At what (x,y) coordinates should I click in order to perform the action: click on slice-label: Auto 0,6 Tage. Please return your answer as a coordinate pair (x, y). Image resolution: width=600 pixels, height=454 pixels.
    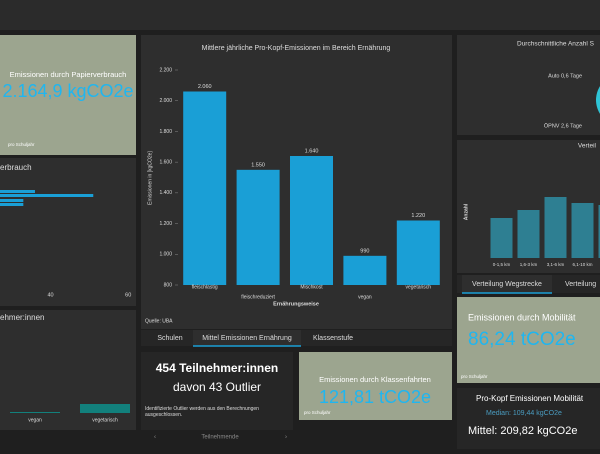
    Looking at the image, I should click on (565, 76).